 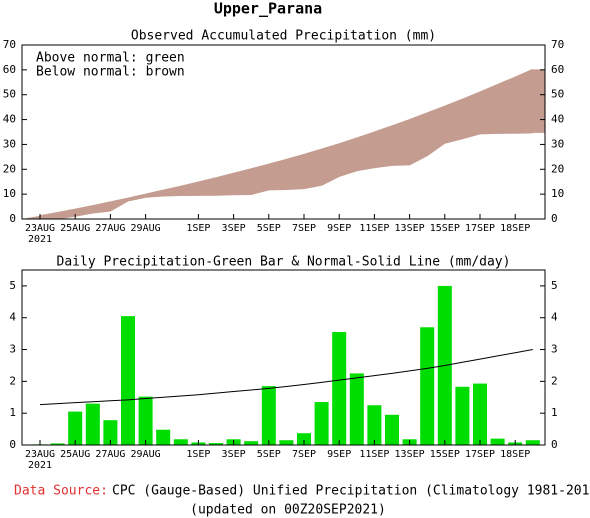 I want to click on y-tick-label: 50, so click(x=9, y=94).